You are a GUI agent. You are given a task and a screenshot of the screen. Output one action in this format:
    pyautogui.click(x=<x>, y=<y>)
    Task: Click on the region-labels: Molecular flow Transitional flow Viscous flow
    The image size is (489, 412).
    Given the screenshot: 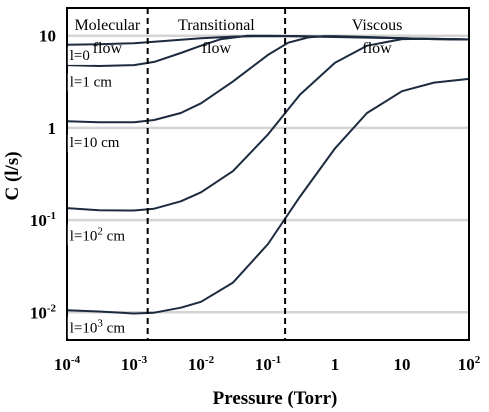 What is the action you would take?
    pyautogui.click(x=238, y=37)
    